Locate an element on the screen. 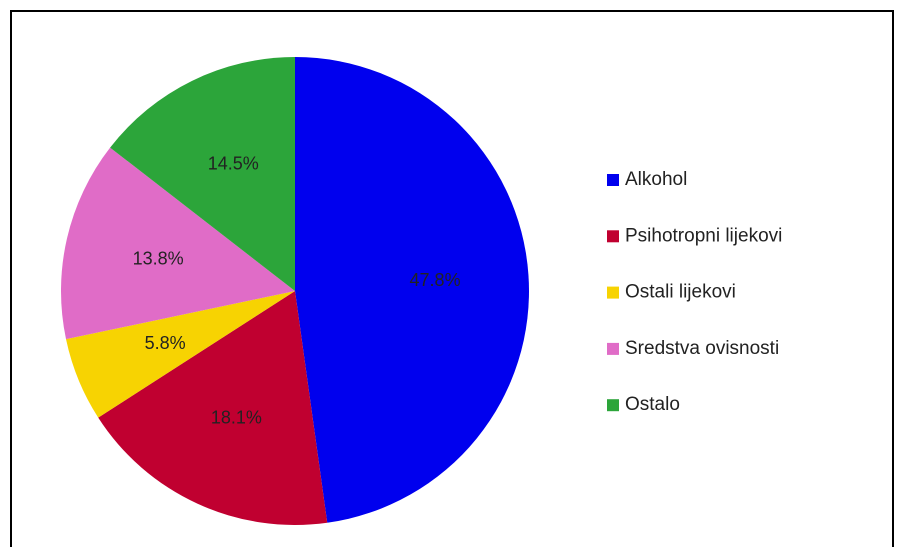 The image size is (904, 547). slice-label: 13.8% is located at coordinates (158, 258).